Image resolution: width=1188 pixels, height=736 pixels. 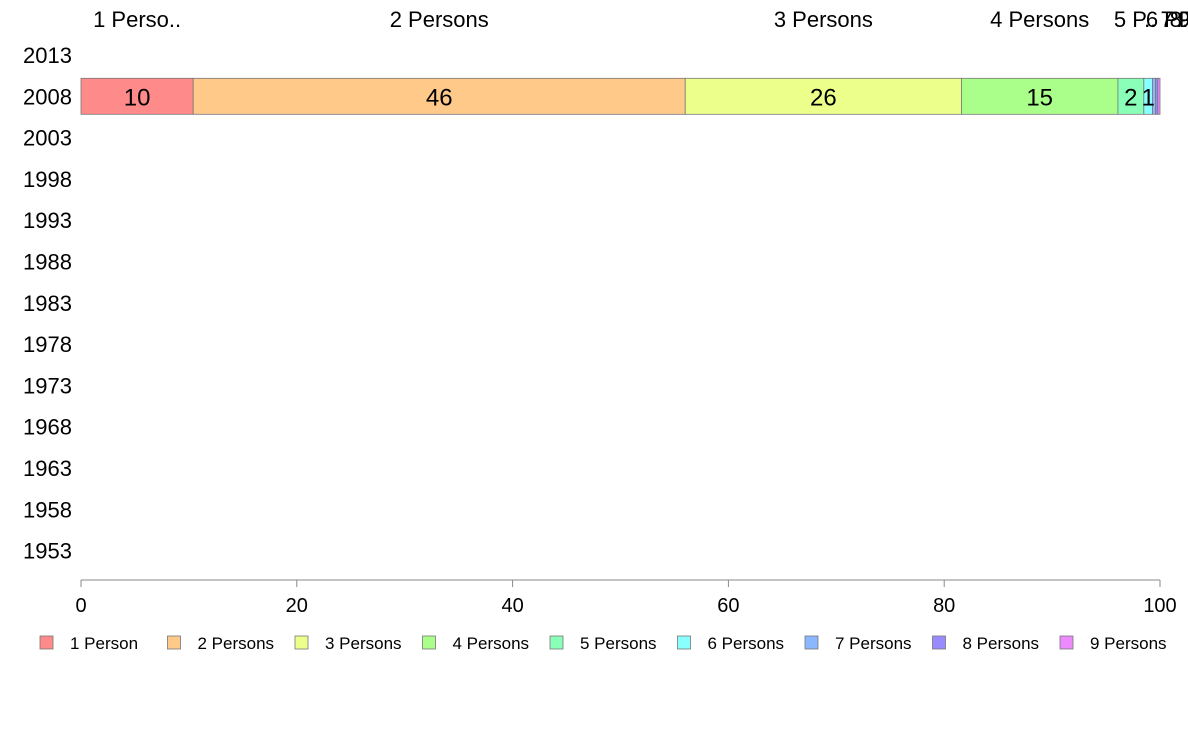 I want to click on segment-label-2-persons: 46, so click(x=439, y=97).